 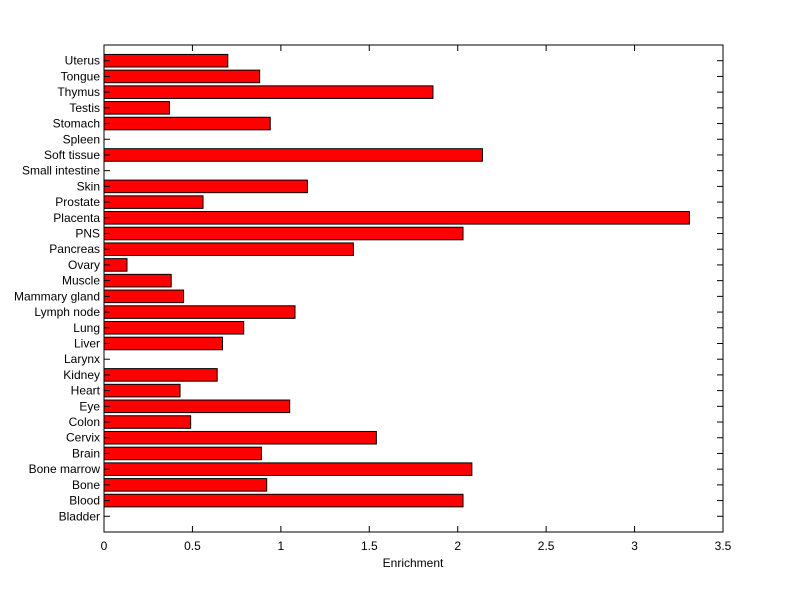 I want to click on category-label: Small intestine, so click(x=61, y=171).